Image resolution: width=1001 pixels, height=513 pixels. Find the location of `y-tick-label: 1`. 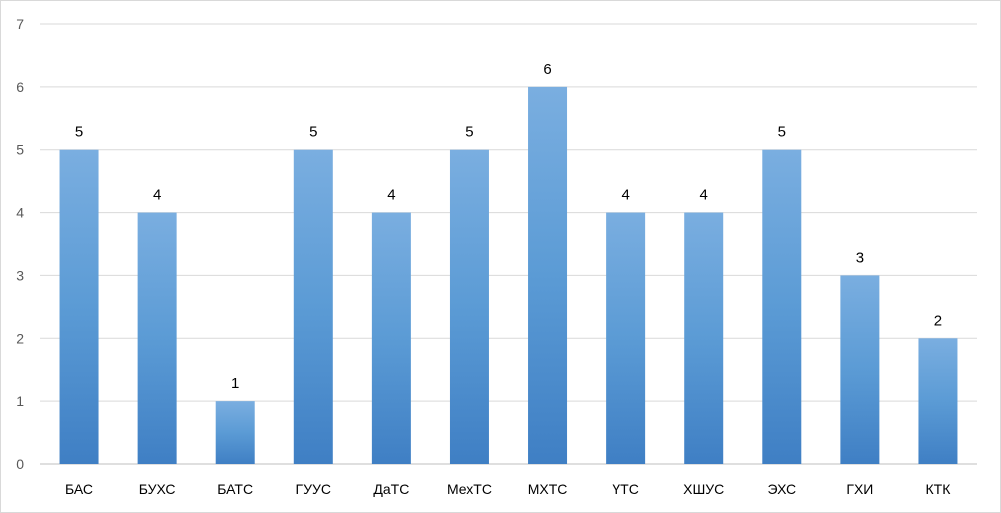

y-tick-label: 1 is located at coordinates (20, 401).